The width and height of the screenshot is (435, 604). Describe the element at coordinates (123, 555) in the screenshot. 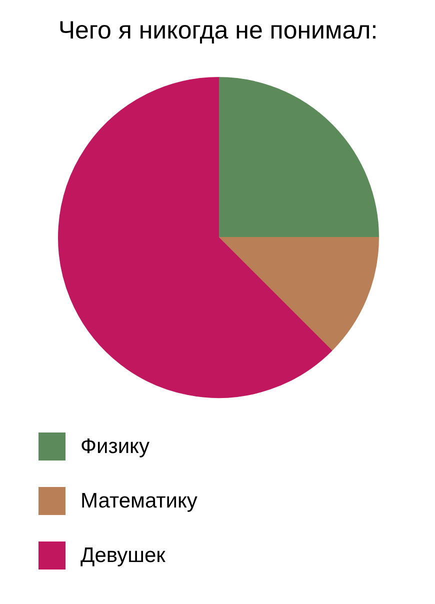

I see `legend-label: Девушек` at that location.